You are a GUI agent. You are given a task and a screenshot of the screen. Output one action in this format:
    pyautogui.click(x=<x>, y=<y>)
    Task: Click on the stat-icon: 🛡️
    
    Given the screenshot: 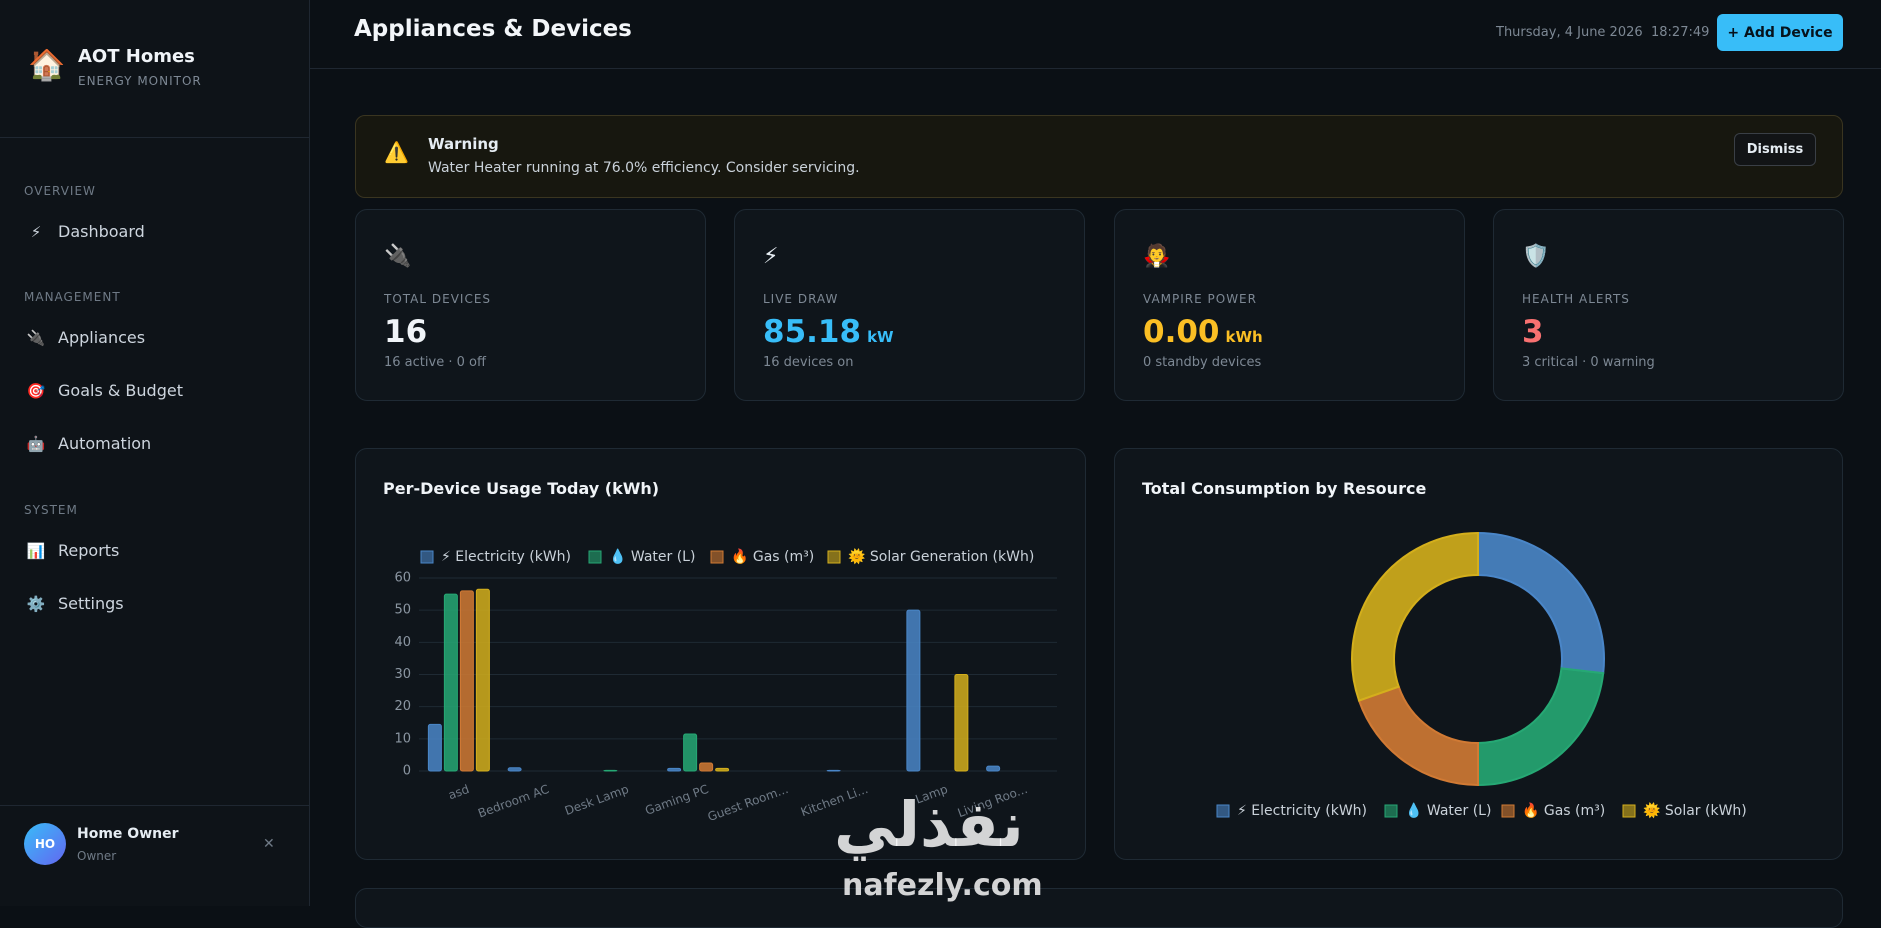 What is the action you would take?
    pyautogui.click(x=1536, y=256)
    